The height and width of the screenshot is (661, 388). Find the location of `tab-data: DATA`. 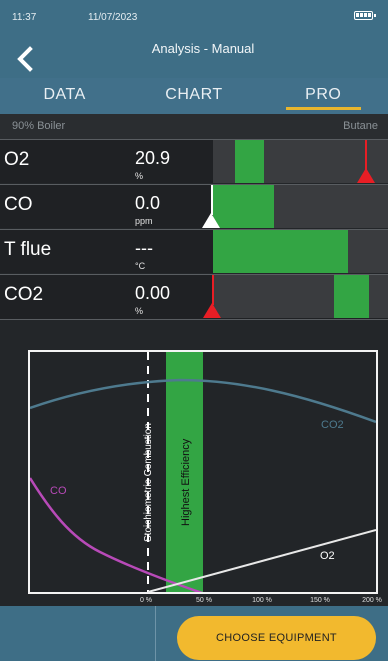

tab-data: DATA is located at coordinates (64, 94).